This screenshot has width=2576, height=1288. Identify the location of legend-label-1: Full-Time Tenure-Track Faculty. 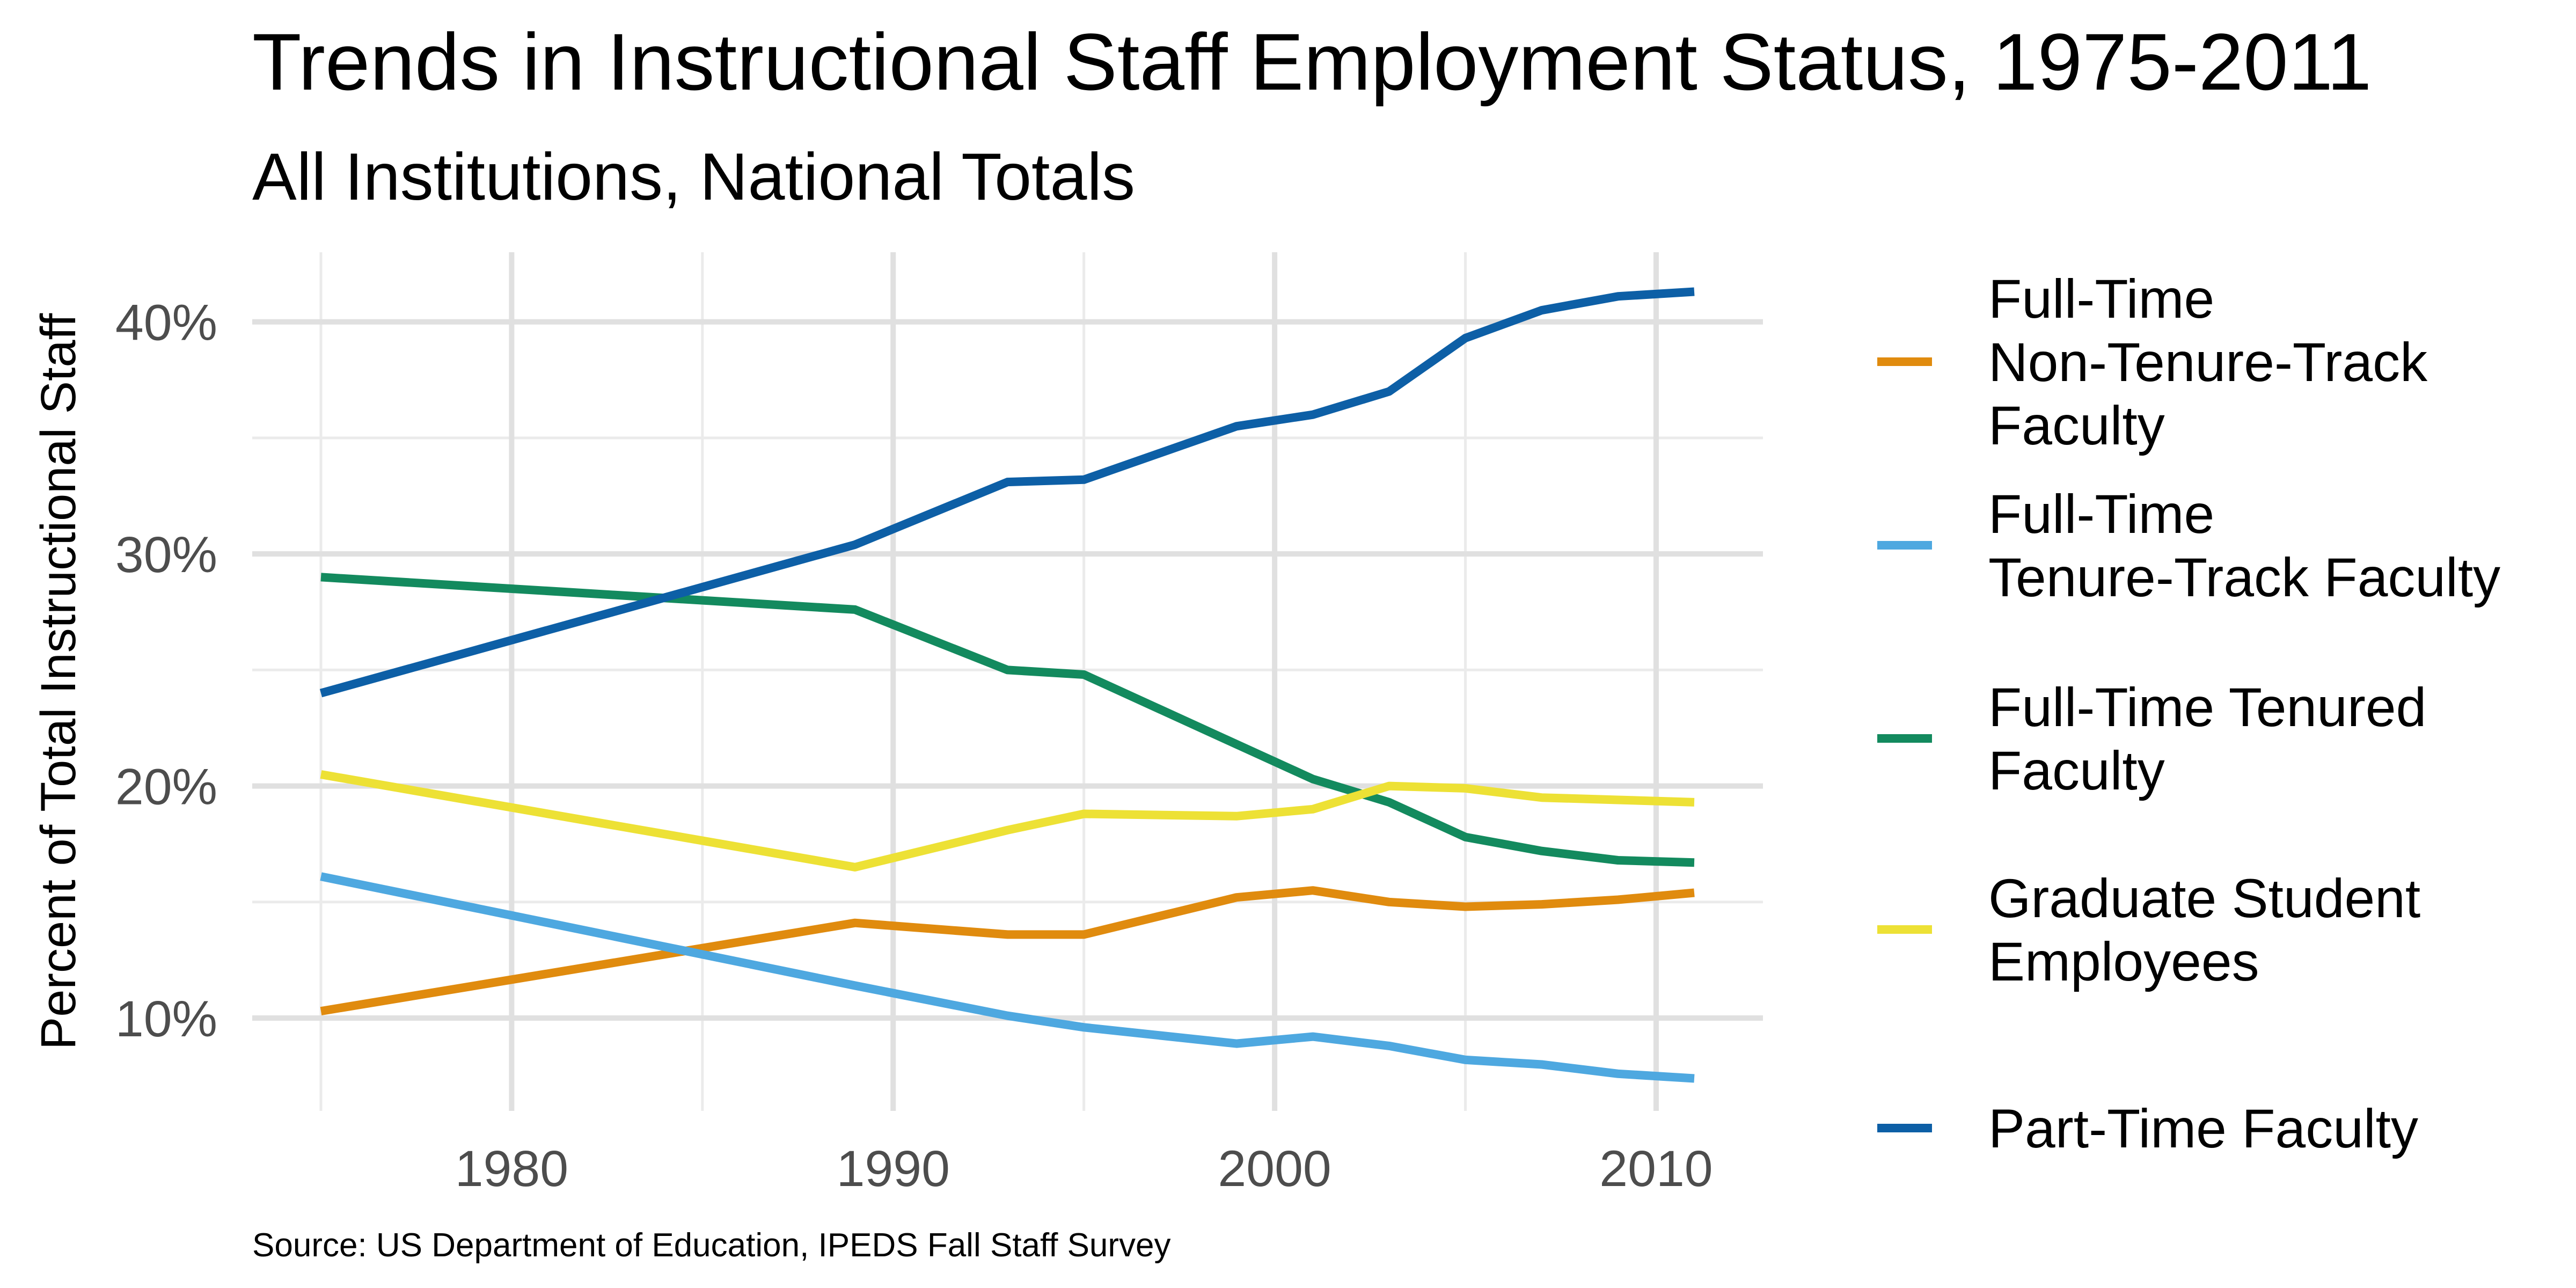
(2244, 546).